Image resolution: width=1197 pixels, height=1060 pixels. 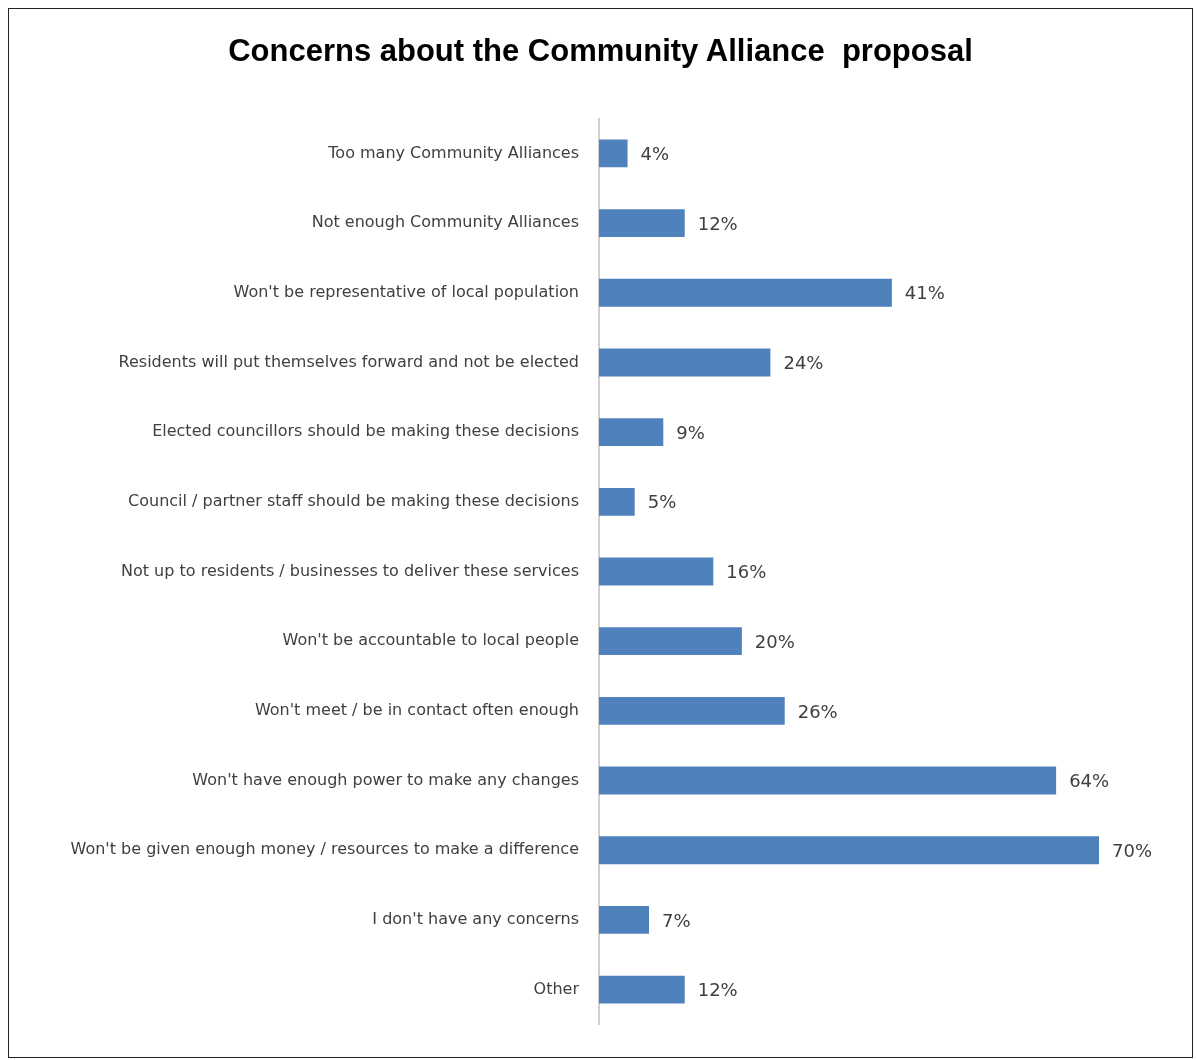 I want to click on data-label: 4%, so click(x=655, y=154).